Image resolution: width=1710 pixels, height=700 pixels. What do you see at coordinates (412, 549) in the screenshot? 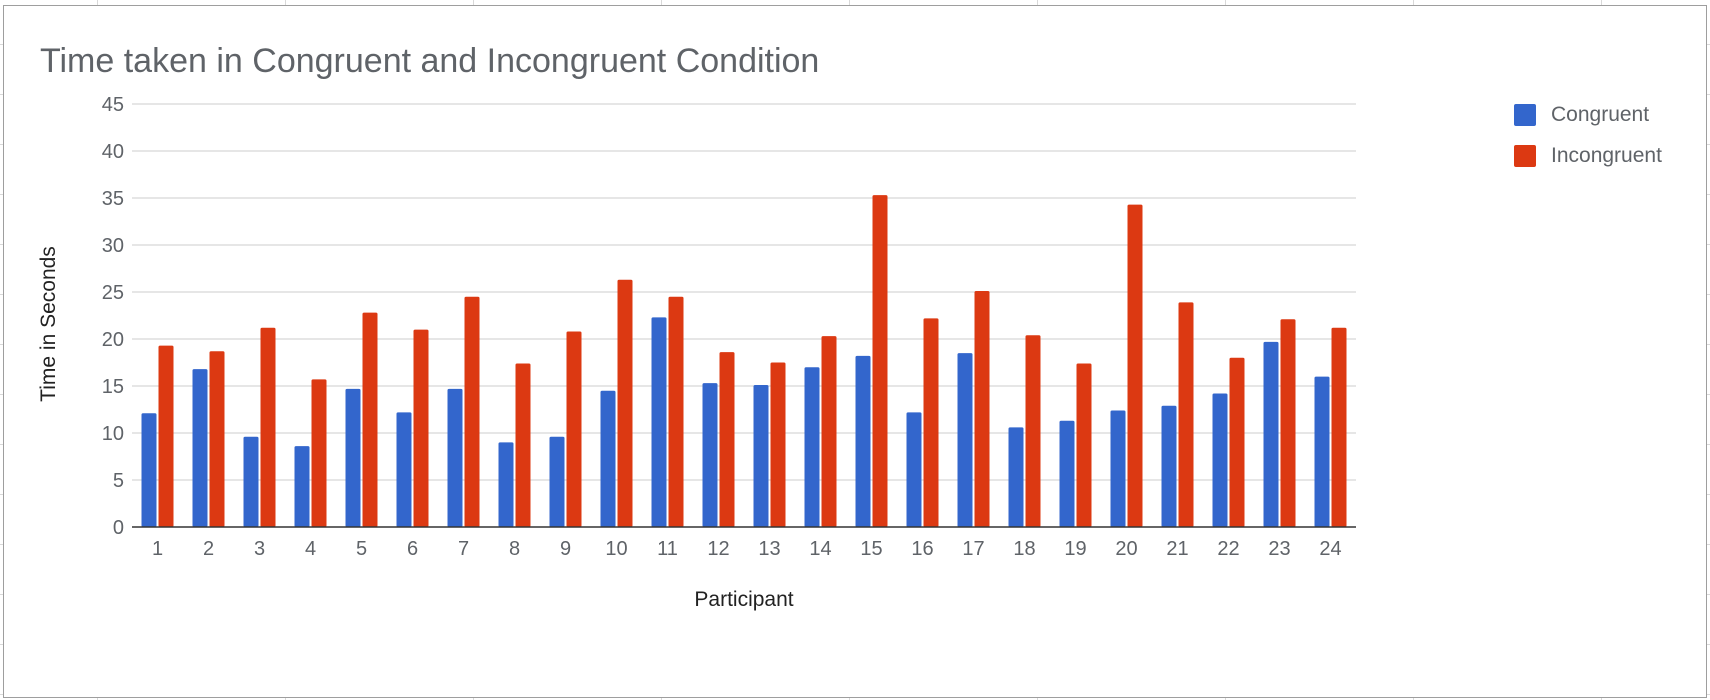
I see `x-tick-label: 6` at bounding box center [412, 549].